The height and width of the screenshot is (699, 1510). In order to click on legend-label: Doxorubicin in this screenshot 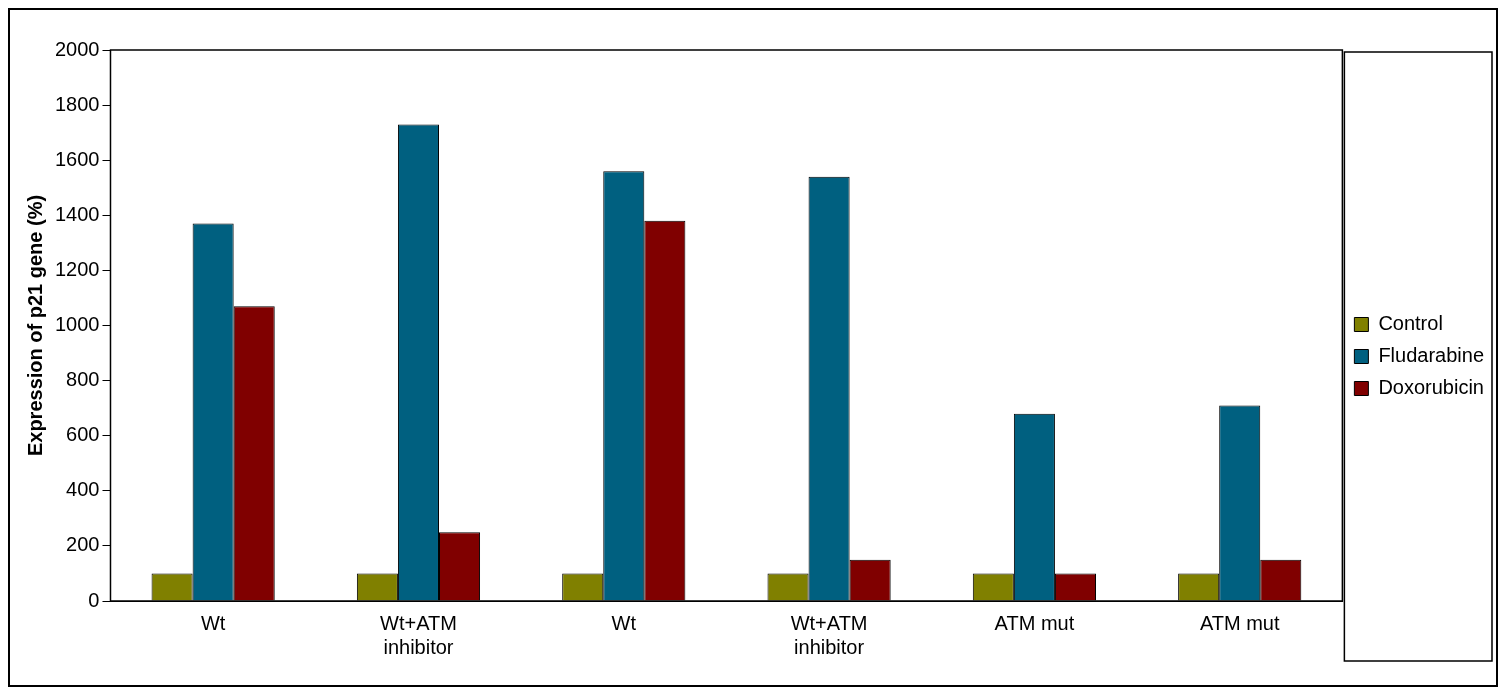, I will do `click(1431, 387)`.